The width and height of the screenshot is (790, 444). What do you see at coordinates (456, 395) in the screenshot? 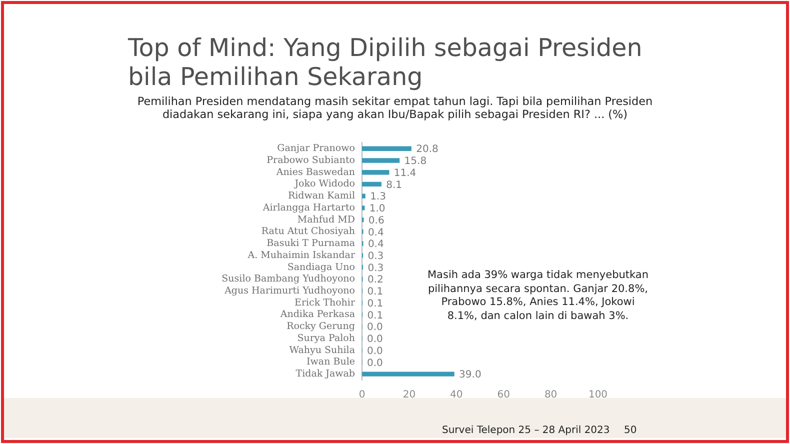
I see `x-tick-label: 40` at bounding box center [456, 395].